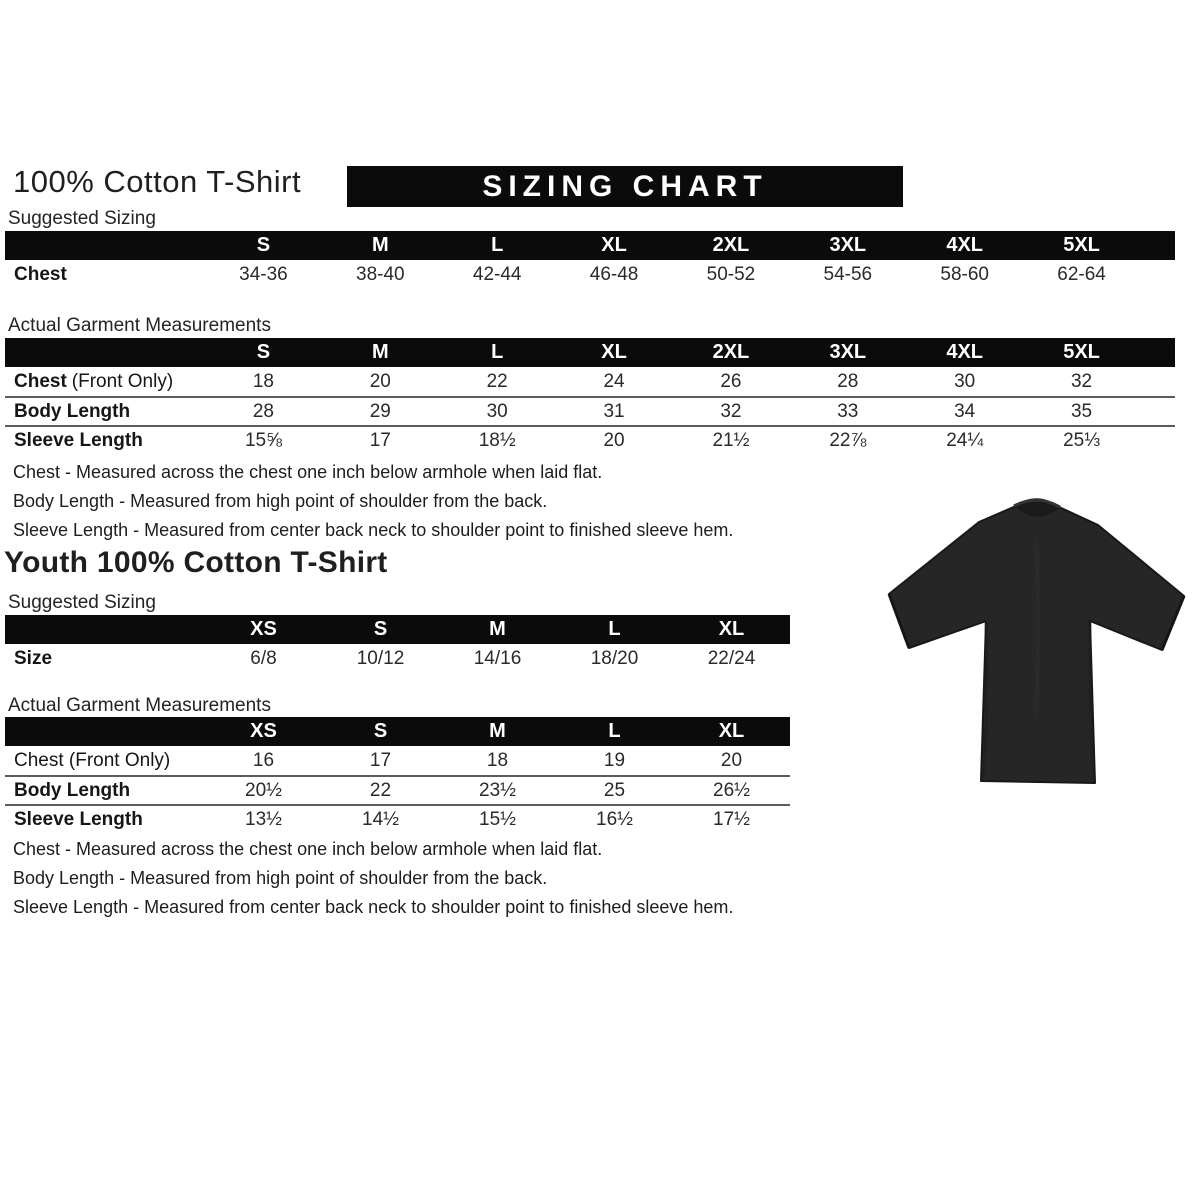 The image size is (1200, 1200). Describe the element at coordinates (82, 218) in the screenshot. I see `adult-suggested-sizing-label: Suggested Sizing` at that location.